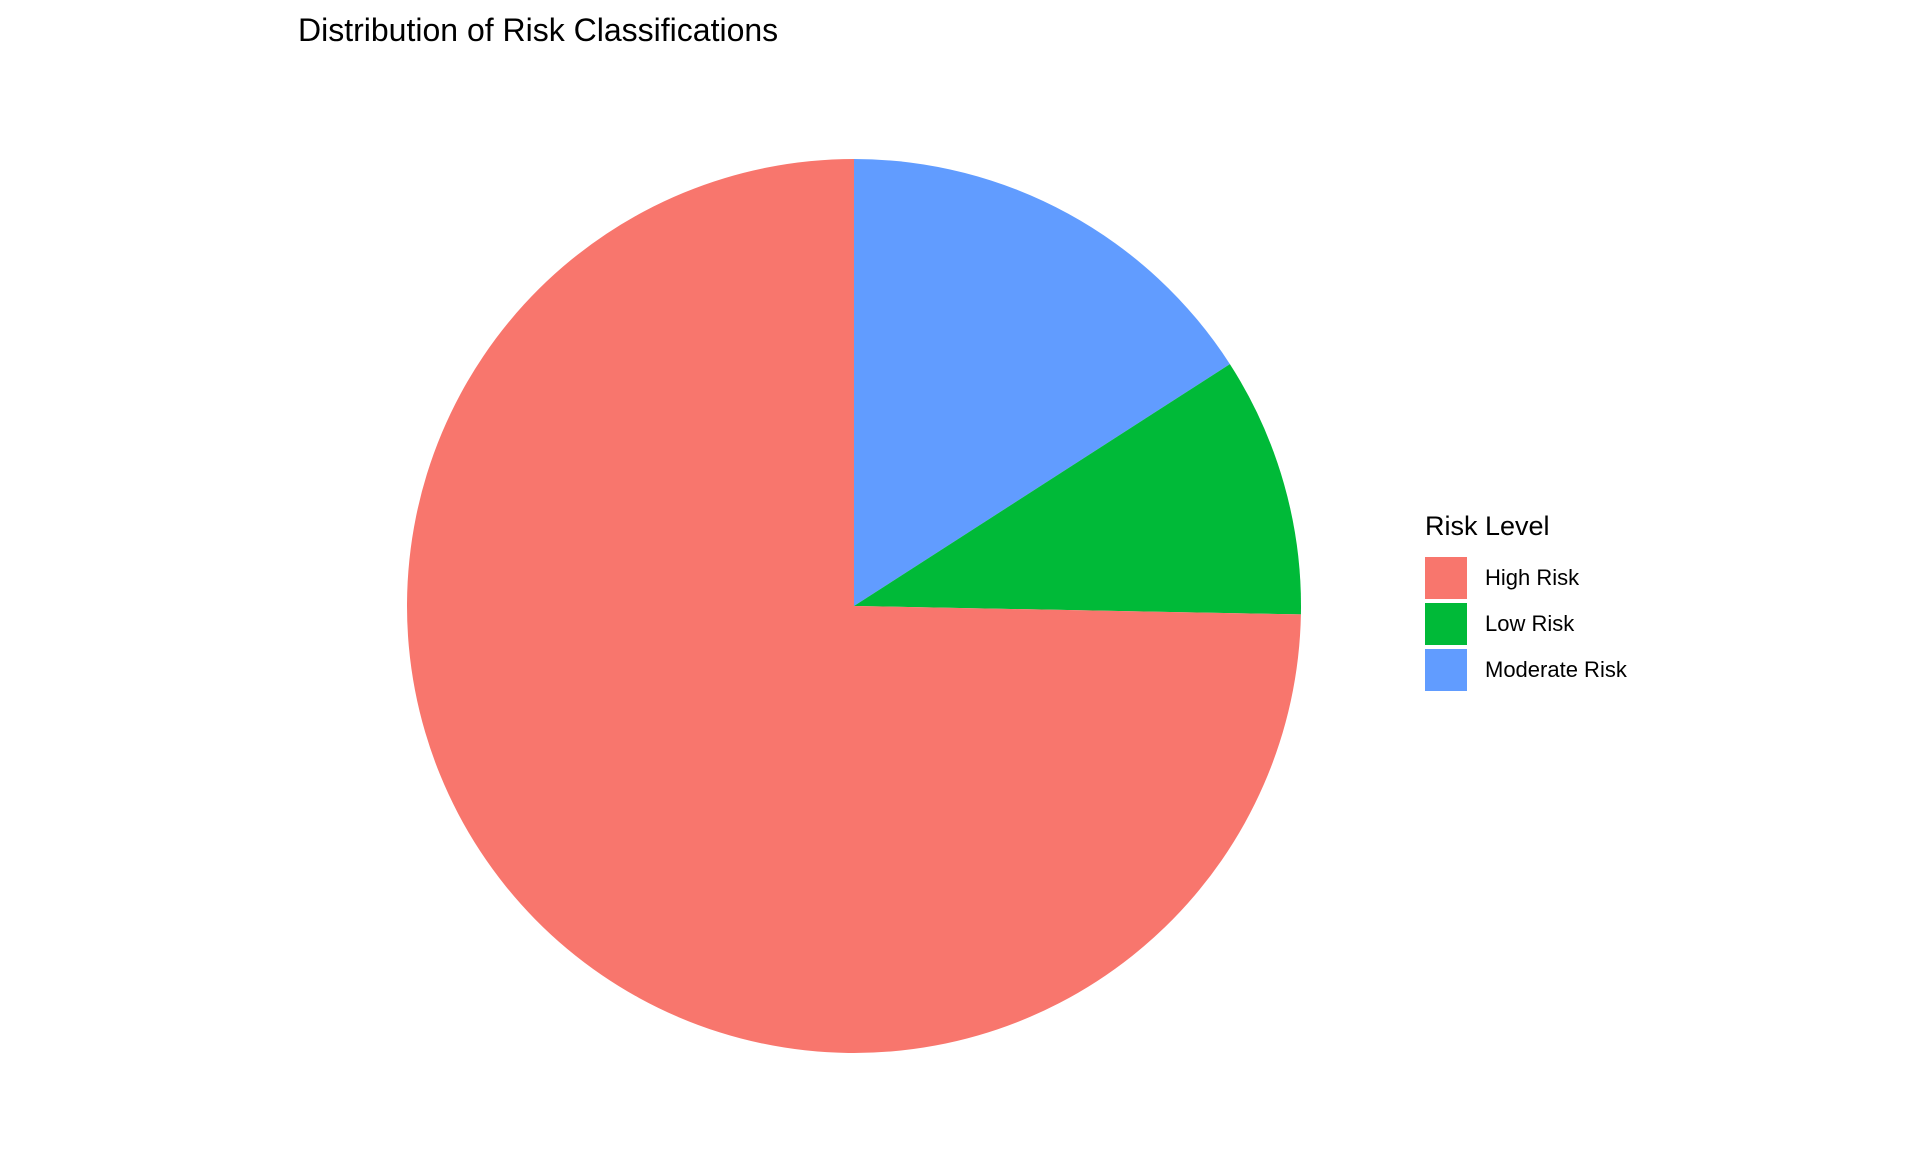 The image size is (1920, 1152). Describe the element at coordinates (1556, 669) in the screenshot. I see `legend-label-moderate-risk: Moderate Risk` at that location.